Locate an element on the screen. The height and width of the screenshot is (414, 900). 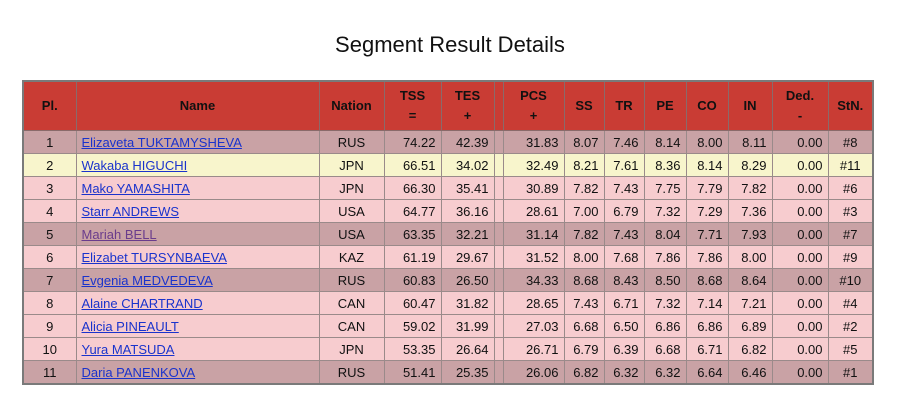
name-cell: Alaine CHARTRAND is located at coordinates (197, 303).